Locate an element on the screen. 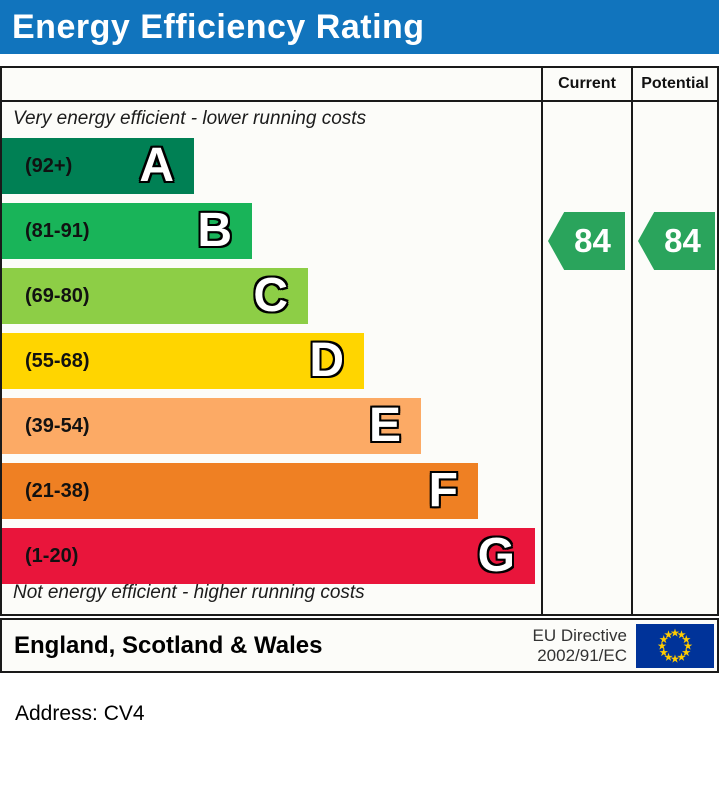  band-c-letter: C is located at coordinates (270, 295).